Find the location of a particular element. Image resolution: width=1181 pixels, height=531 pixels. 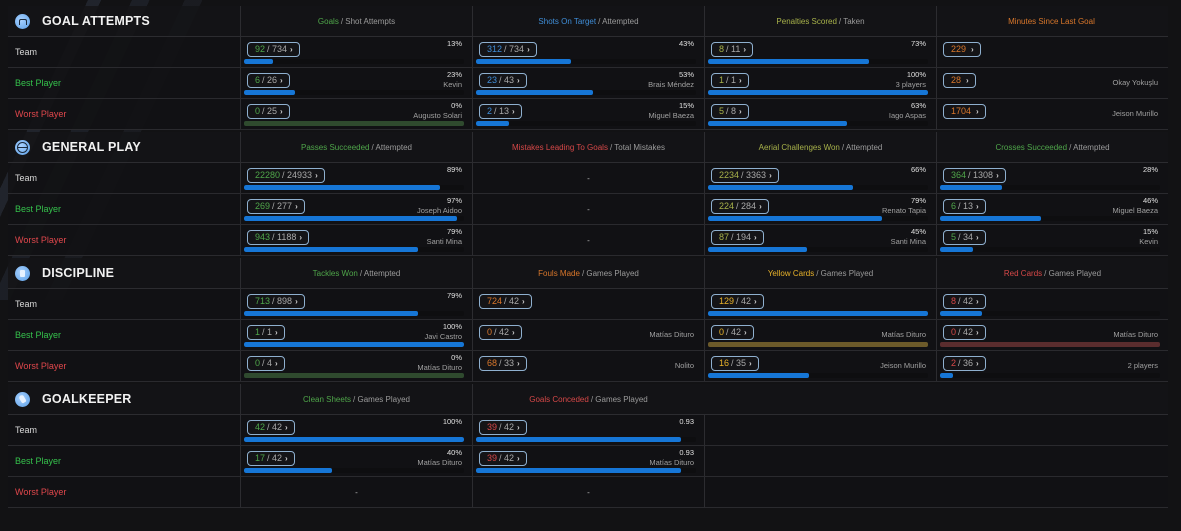

player-name: Renato Tapia is located at coordinates (903, 210).